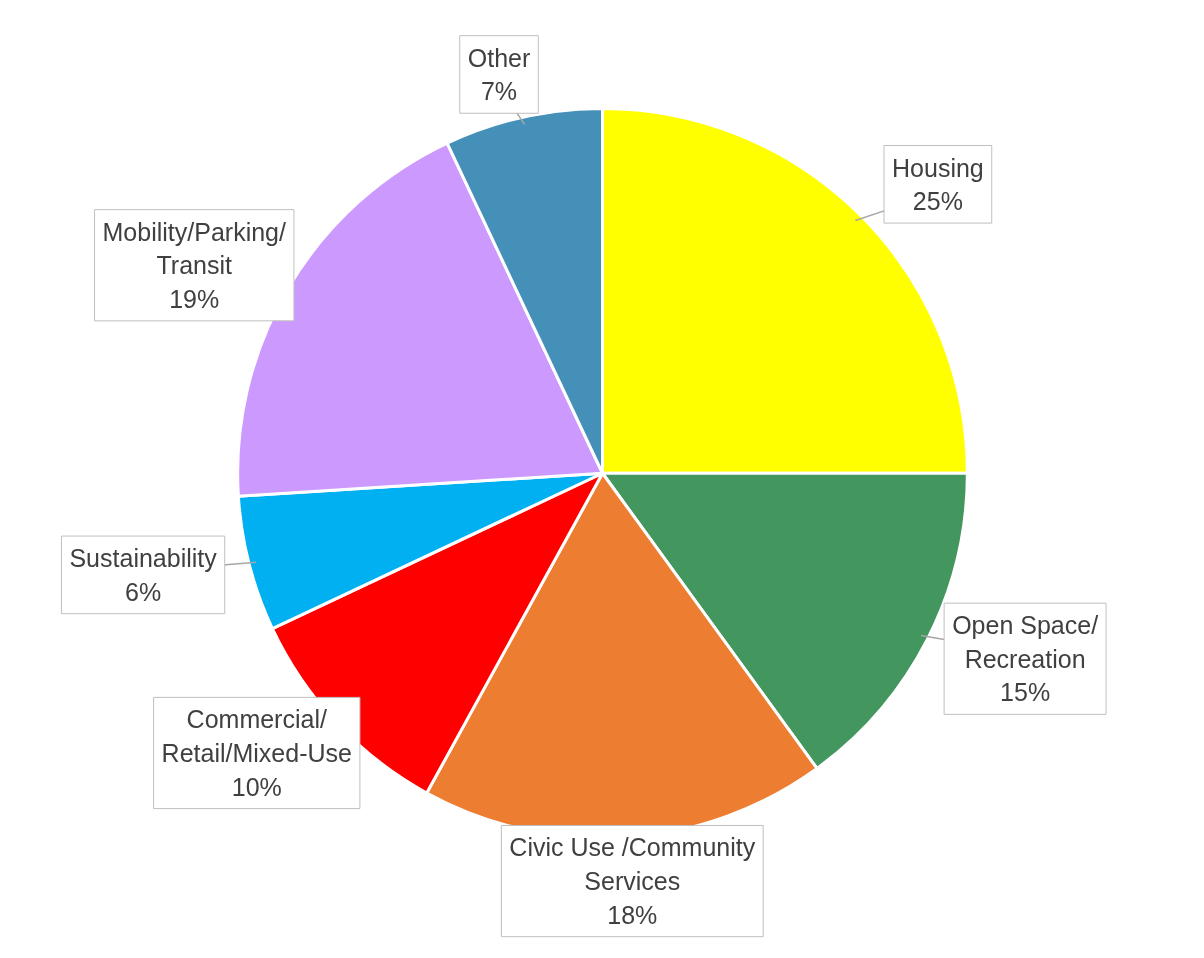 This screenshot has width=1204, height=958. What do you see at coordinates (938, 167) in the screenshot?
I see `slice-label: Housing` at bounding box center [938, 167].